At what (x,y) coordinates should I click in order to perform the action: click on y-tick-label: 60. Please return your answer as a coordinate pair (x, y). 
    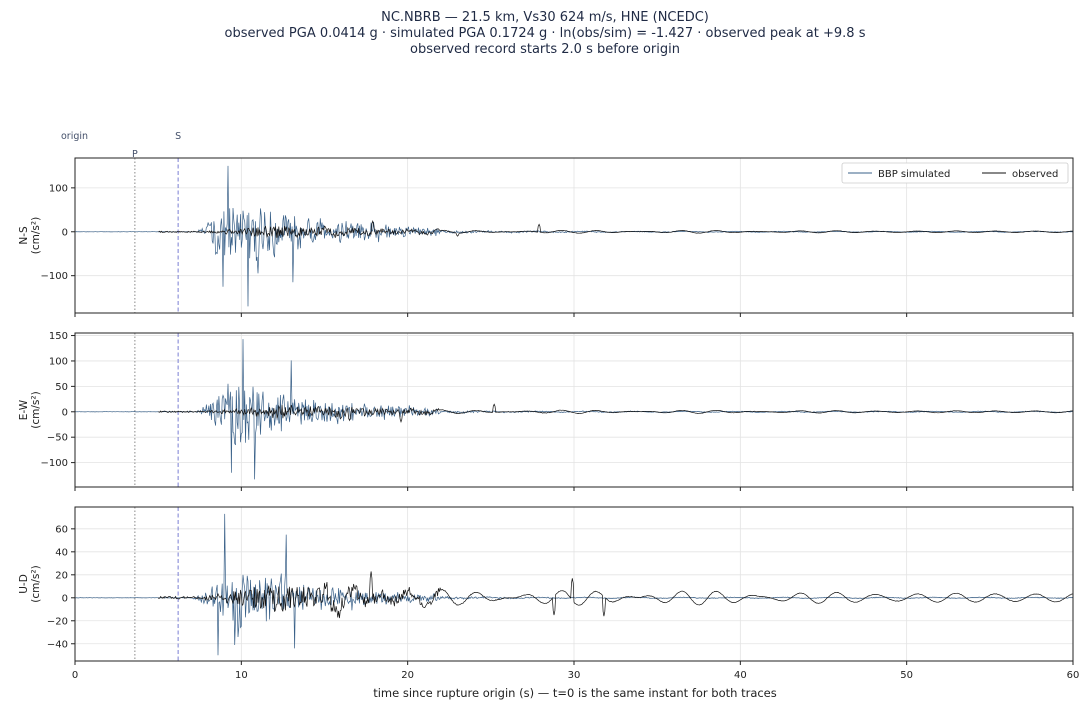
    Looking at the image, I should click on (61, 529).